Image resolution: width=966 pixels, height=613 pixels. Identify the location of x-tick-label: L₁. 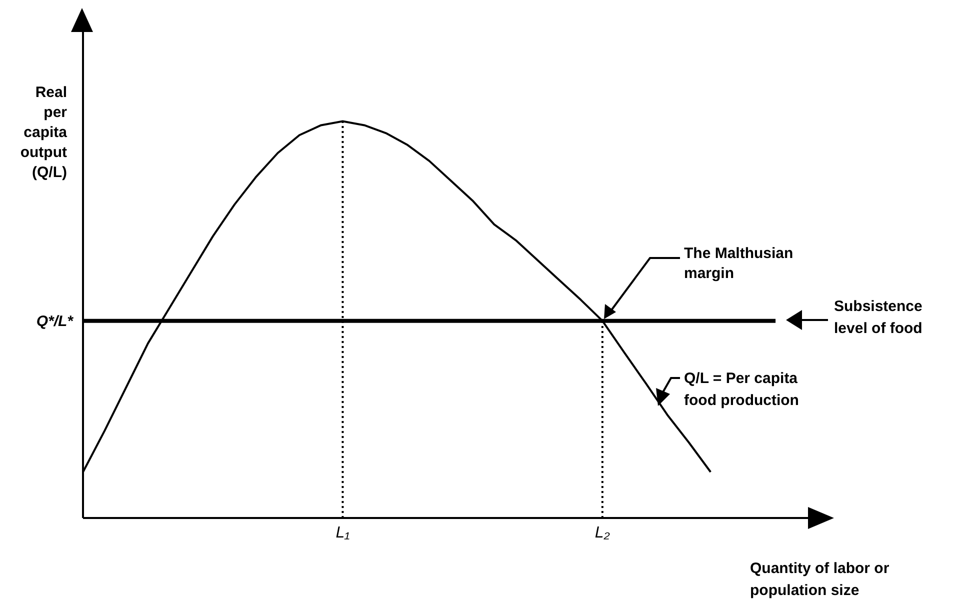
(343, 533).